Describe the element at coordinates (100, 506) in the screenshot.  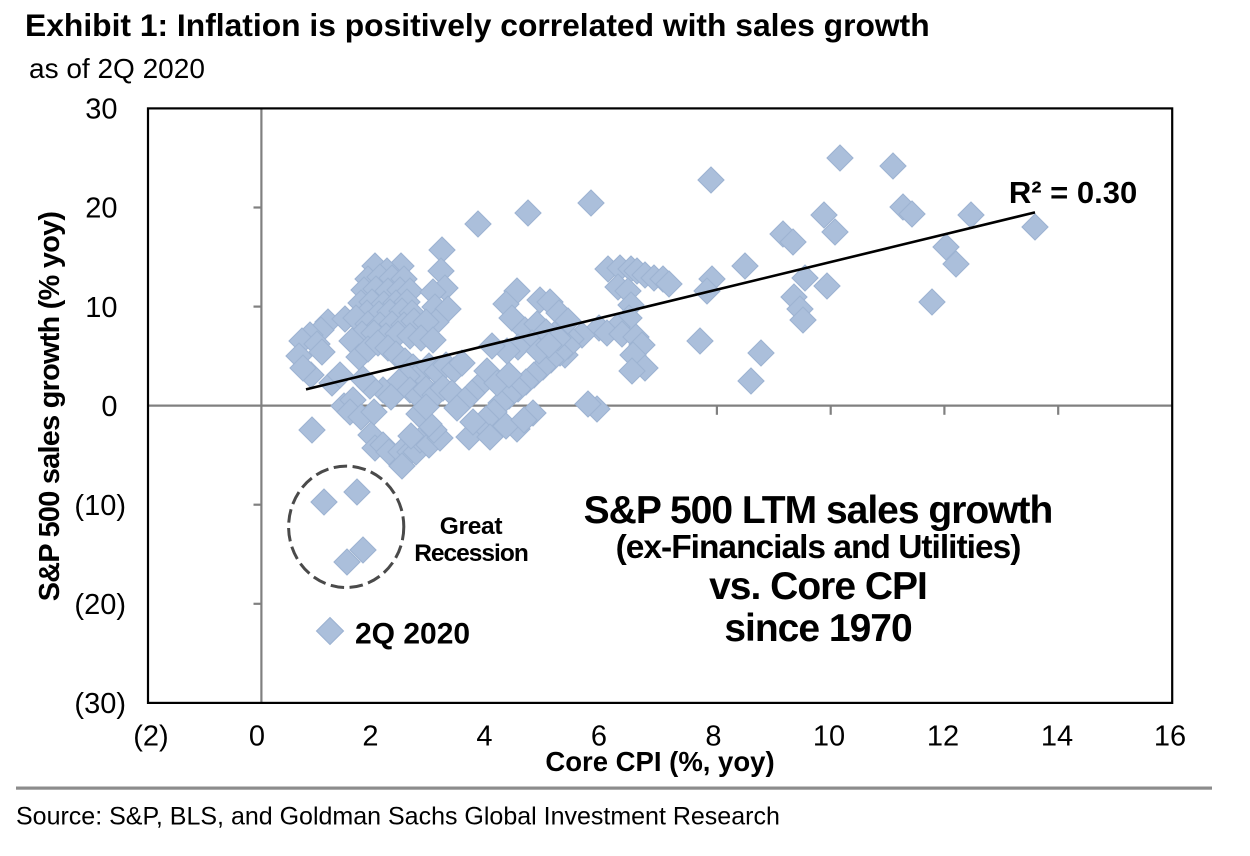
I see `svg-text: (10)` at that location.